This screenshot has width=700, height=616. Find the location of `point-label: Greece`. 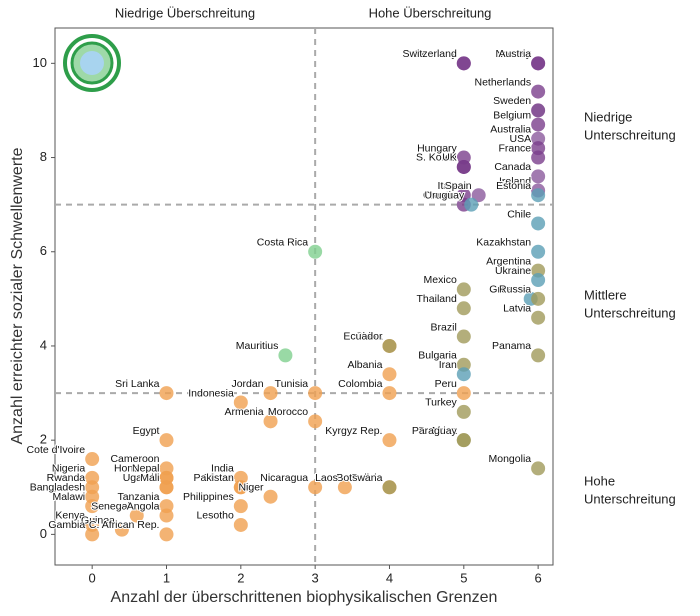

point-label: Greece is located at coordinates (506, 290).